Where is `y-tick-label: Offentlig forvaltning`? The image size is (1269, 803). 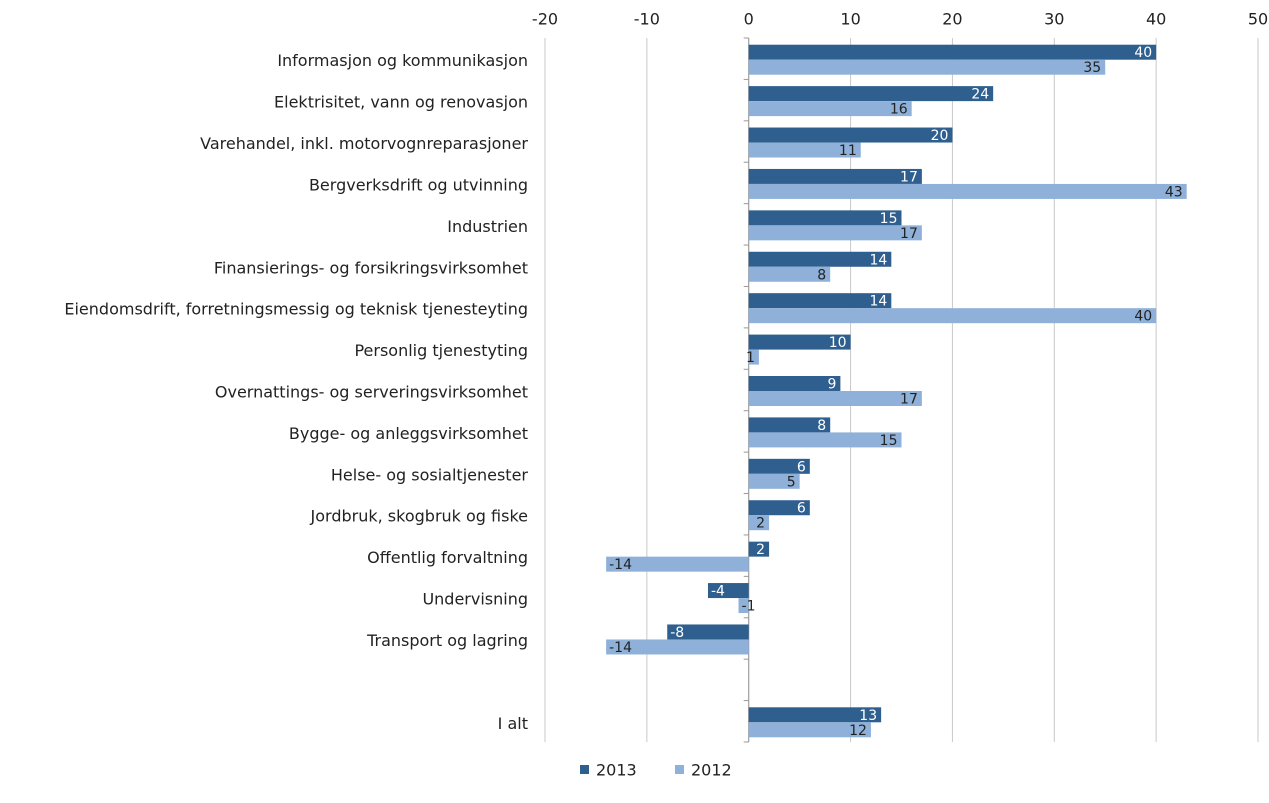 y-tick-label: Offentlig forvaltning is located at coordinates (447, 557).